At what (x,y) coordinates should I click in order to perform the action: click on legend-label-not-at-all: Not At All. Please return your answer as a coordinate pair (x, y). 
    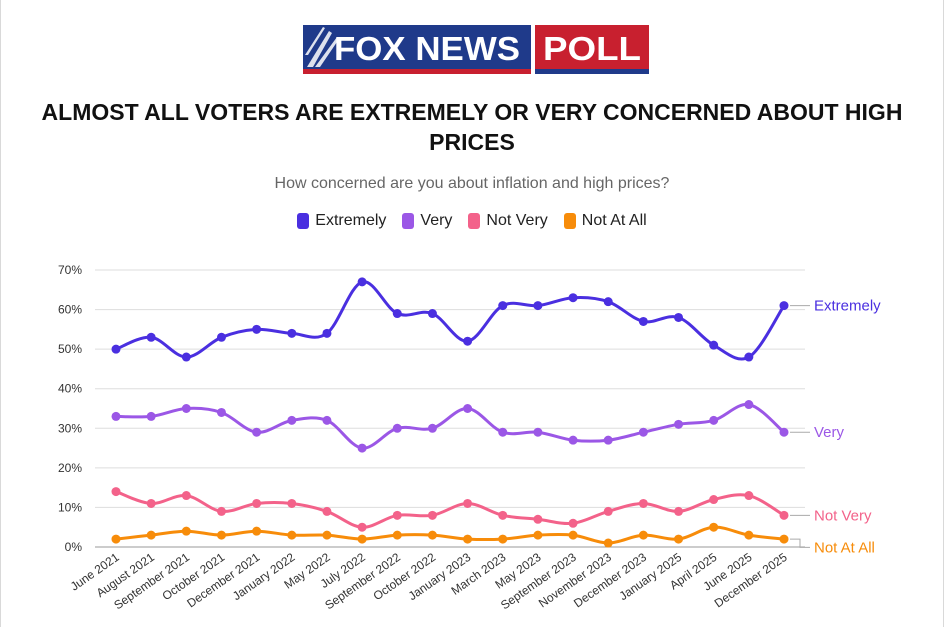
    Looking at the image, I should click on (614, 220).